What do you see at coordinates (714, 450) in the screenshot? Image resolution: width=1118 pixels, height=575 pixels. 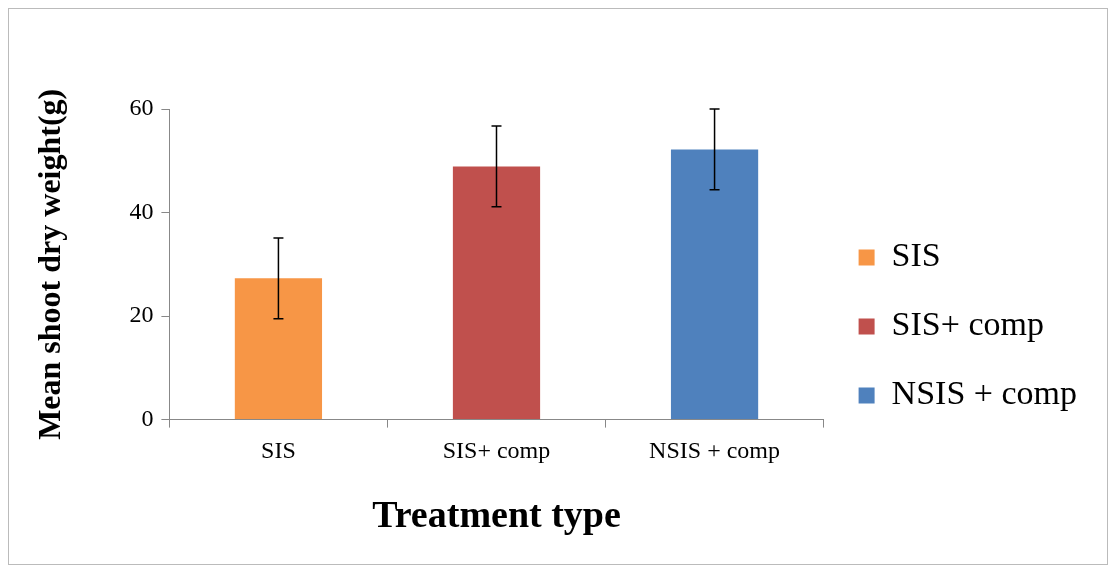 I see `x-tick-label: NSIS + comp` at bounding box center [714, 450].